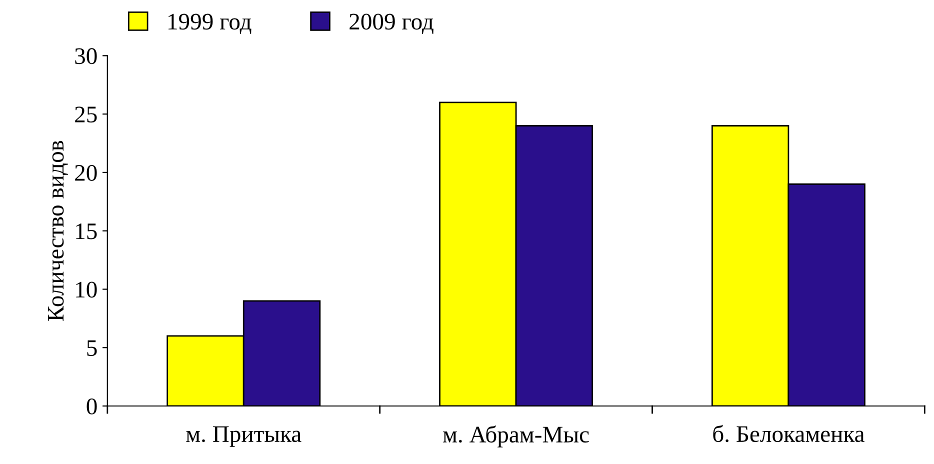 The image size is (934, 464). I want to click on y-tick-label: 10, so click(86, 290).